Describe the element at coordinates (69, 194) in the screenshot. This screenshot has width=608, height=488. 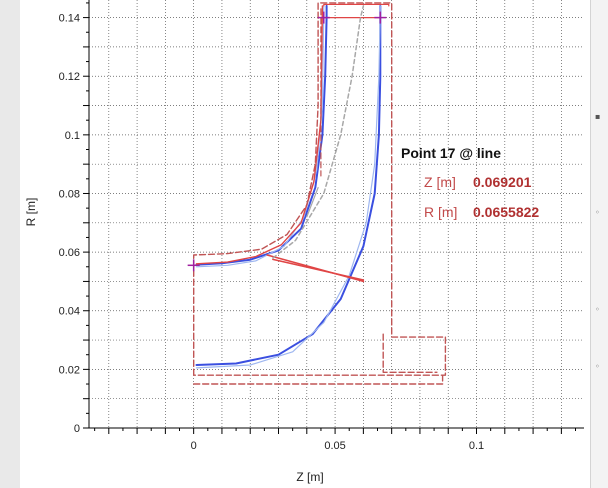
I see `y-tick-label: 0.08` at that location.